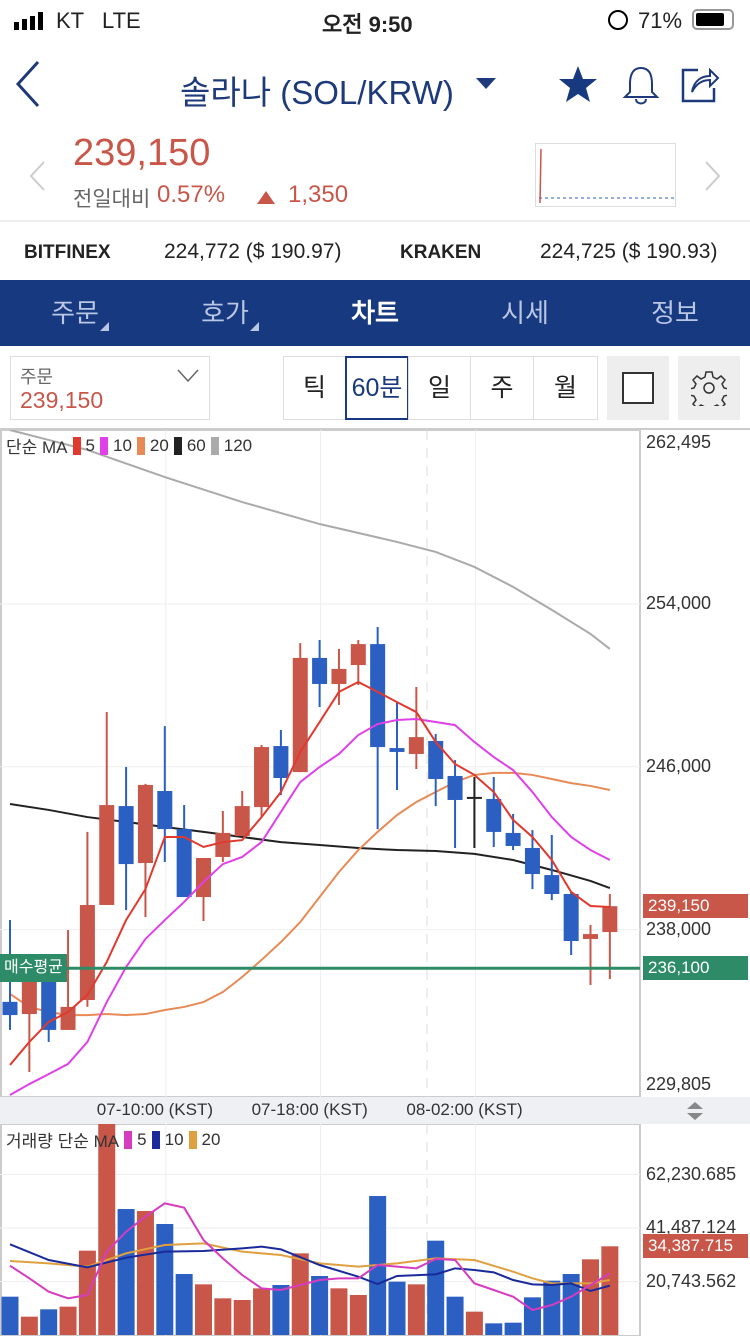  Describe the element at coordinates (629, 251) in the screenshot. I see `exchange-value: 224,725 ($ 190.93)` at that location.